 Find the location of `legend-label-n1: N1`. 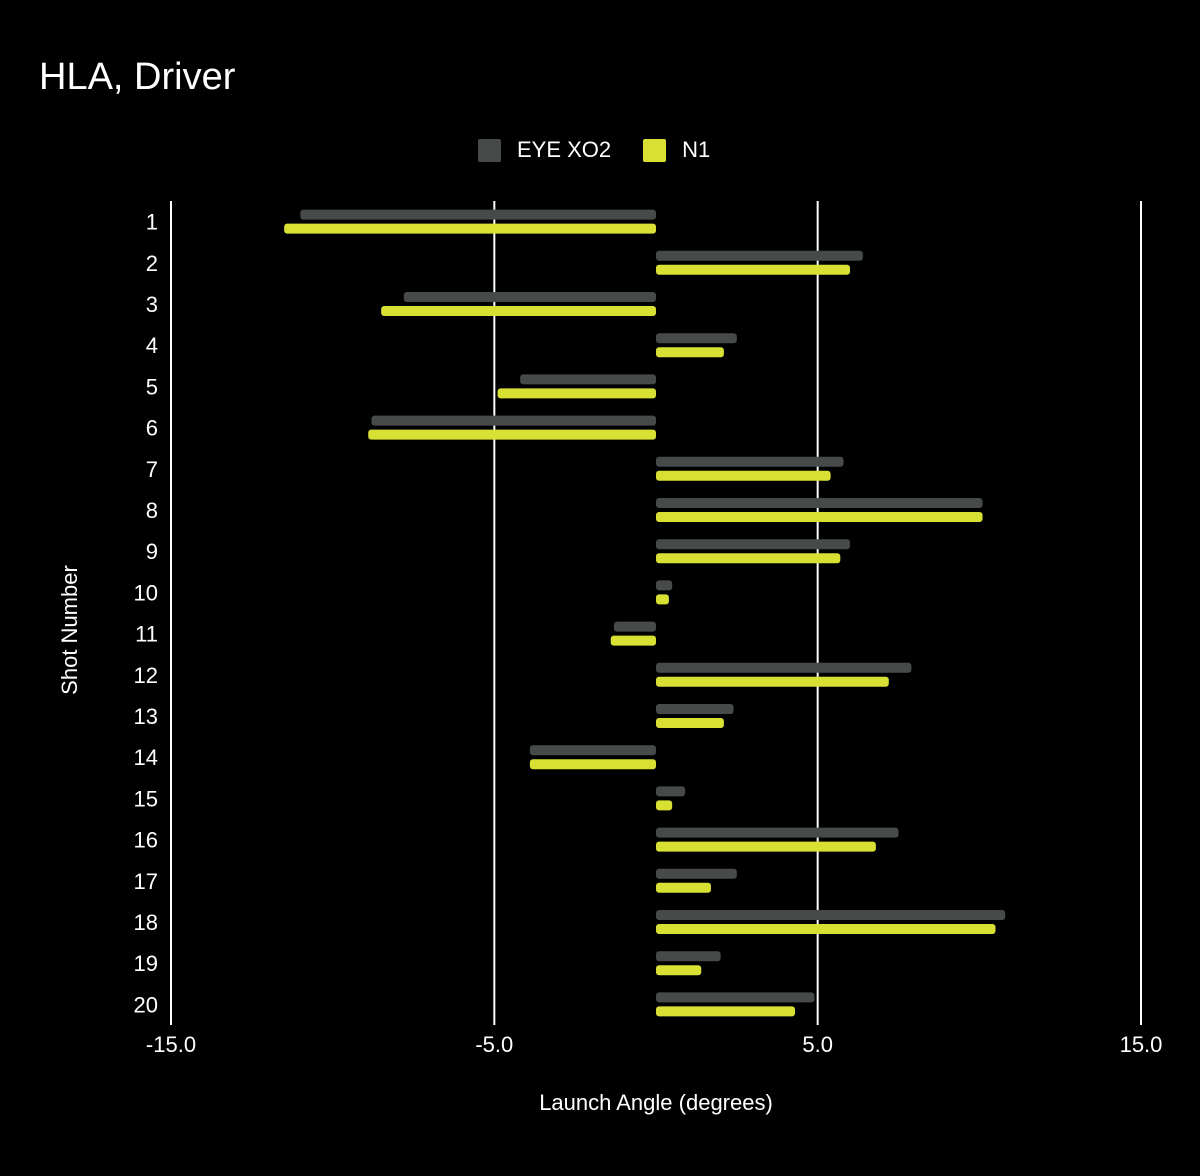

legend-label-n1: N1 is located at coordinates (696, 149).